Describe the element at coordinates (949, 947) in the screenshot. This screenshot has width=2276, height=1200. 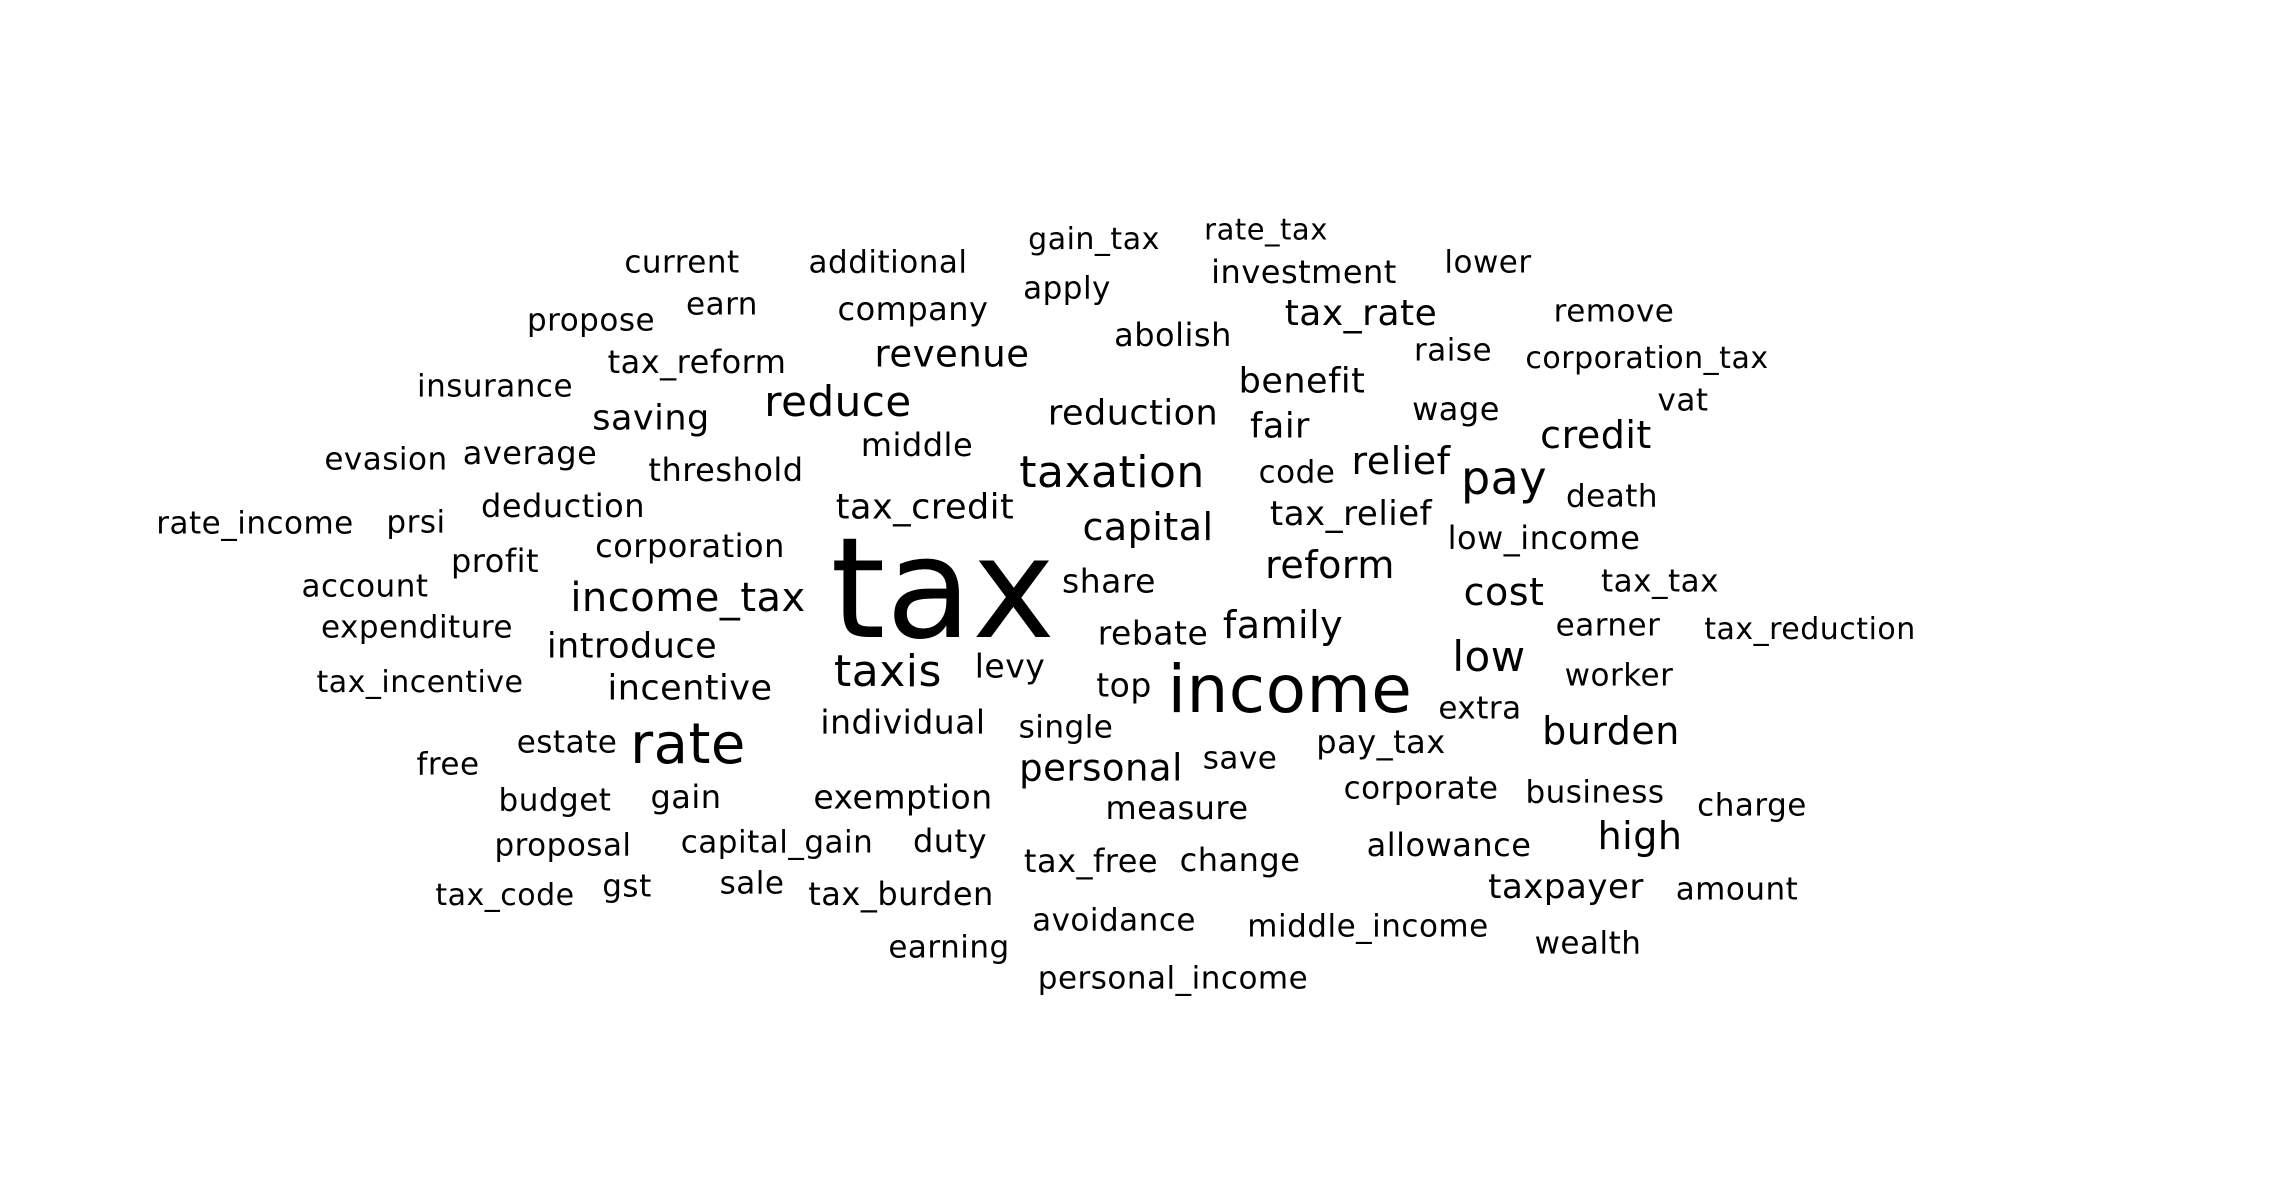
I see `word-earning: earning` at that location.